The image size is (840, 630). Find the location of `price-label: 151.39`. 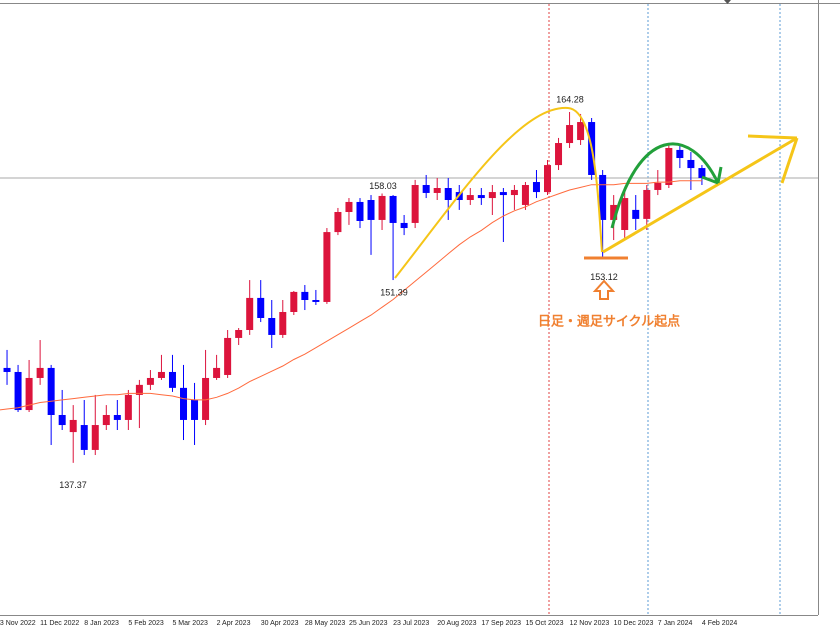

price-label: 151.39 is located at coordinates (394, 292).